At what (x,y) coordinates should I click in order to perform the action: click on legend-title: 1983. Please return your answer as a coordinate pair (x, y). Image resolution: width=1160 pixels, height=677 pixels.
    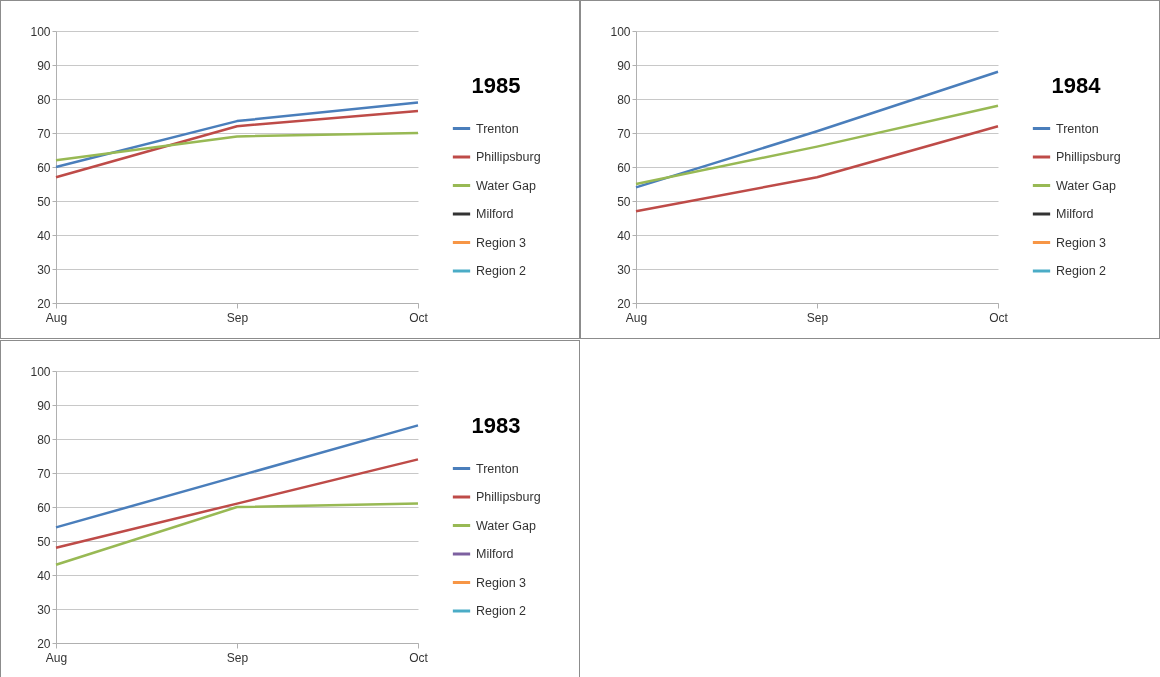
    Looking at the image, I should click on (496, 425).